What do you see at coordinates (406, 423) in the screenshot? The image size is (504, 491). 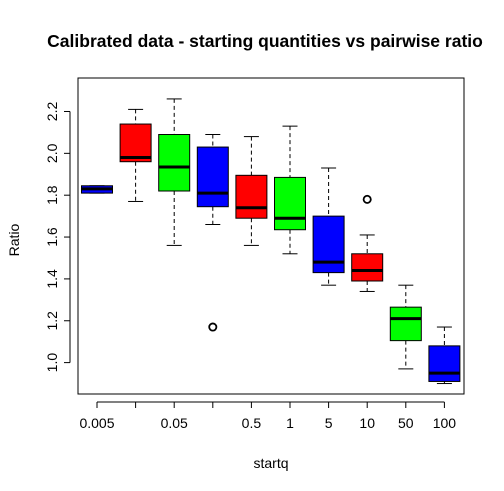 I see `x-tick-label: 50` at bounding box center [406, 423].